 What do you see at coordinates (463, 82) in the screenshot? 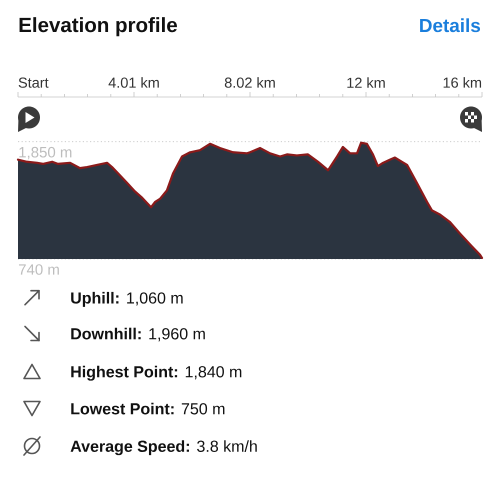
I see `x-tick-label: 16 km` at bounding box center [463, 82].